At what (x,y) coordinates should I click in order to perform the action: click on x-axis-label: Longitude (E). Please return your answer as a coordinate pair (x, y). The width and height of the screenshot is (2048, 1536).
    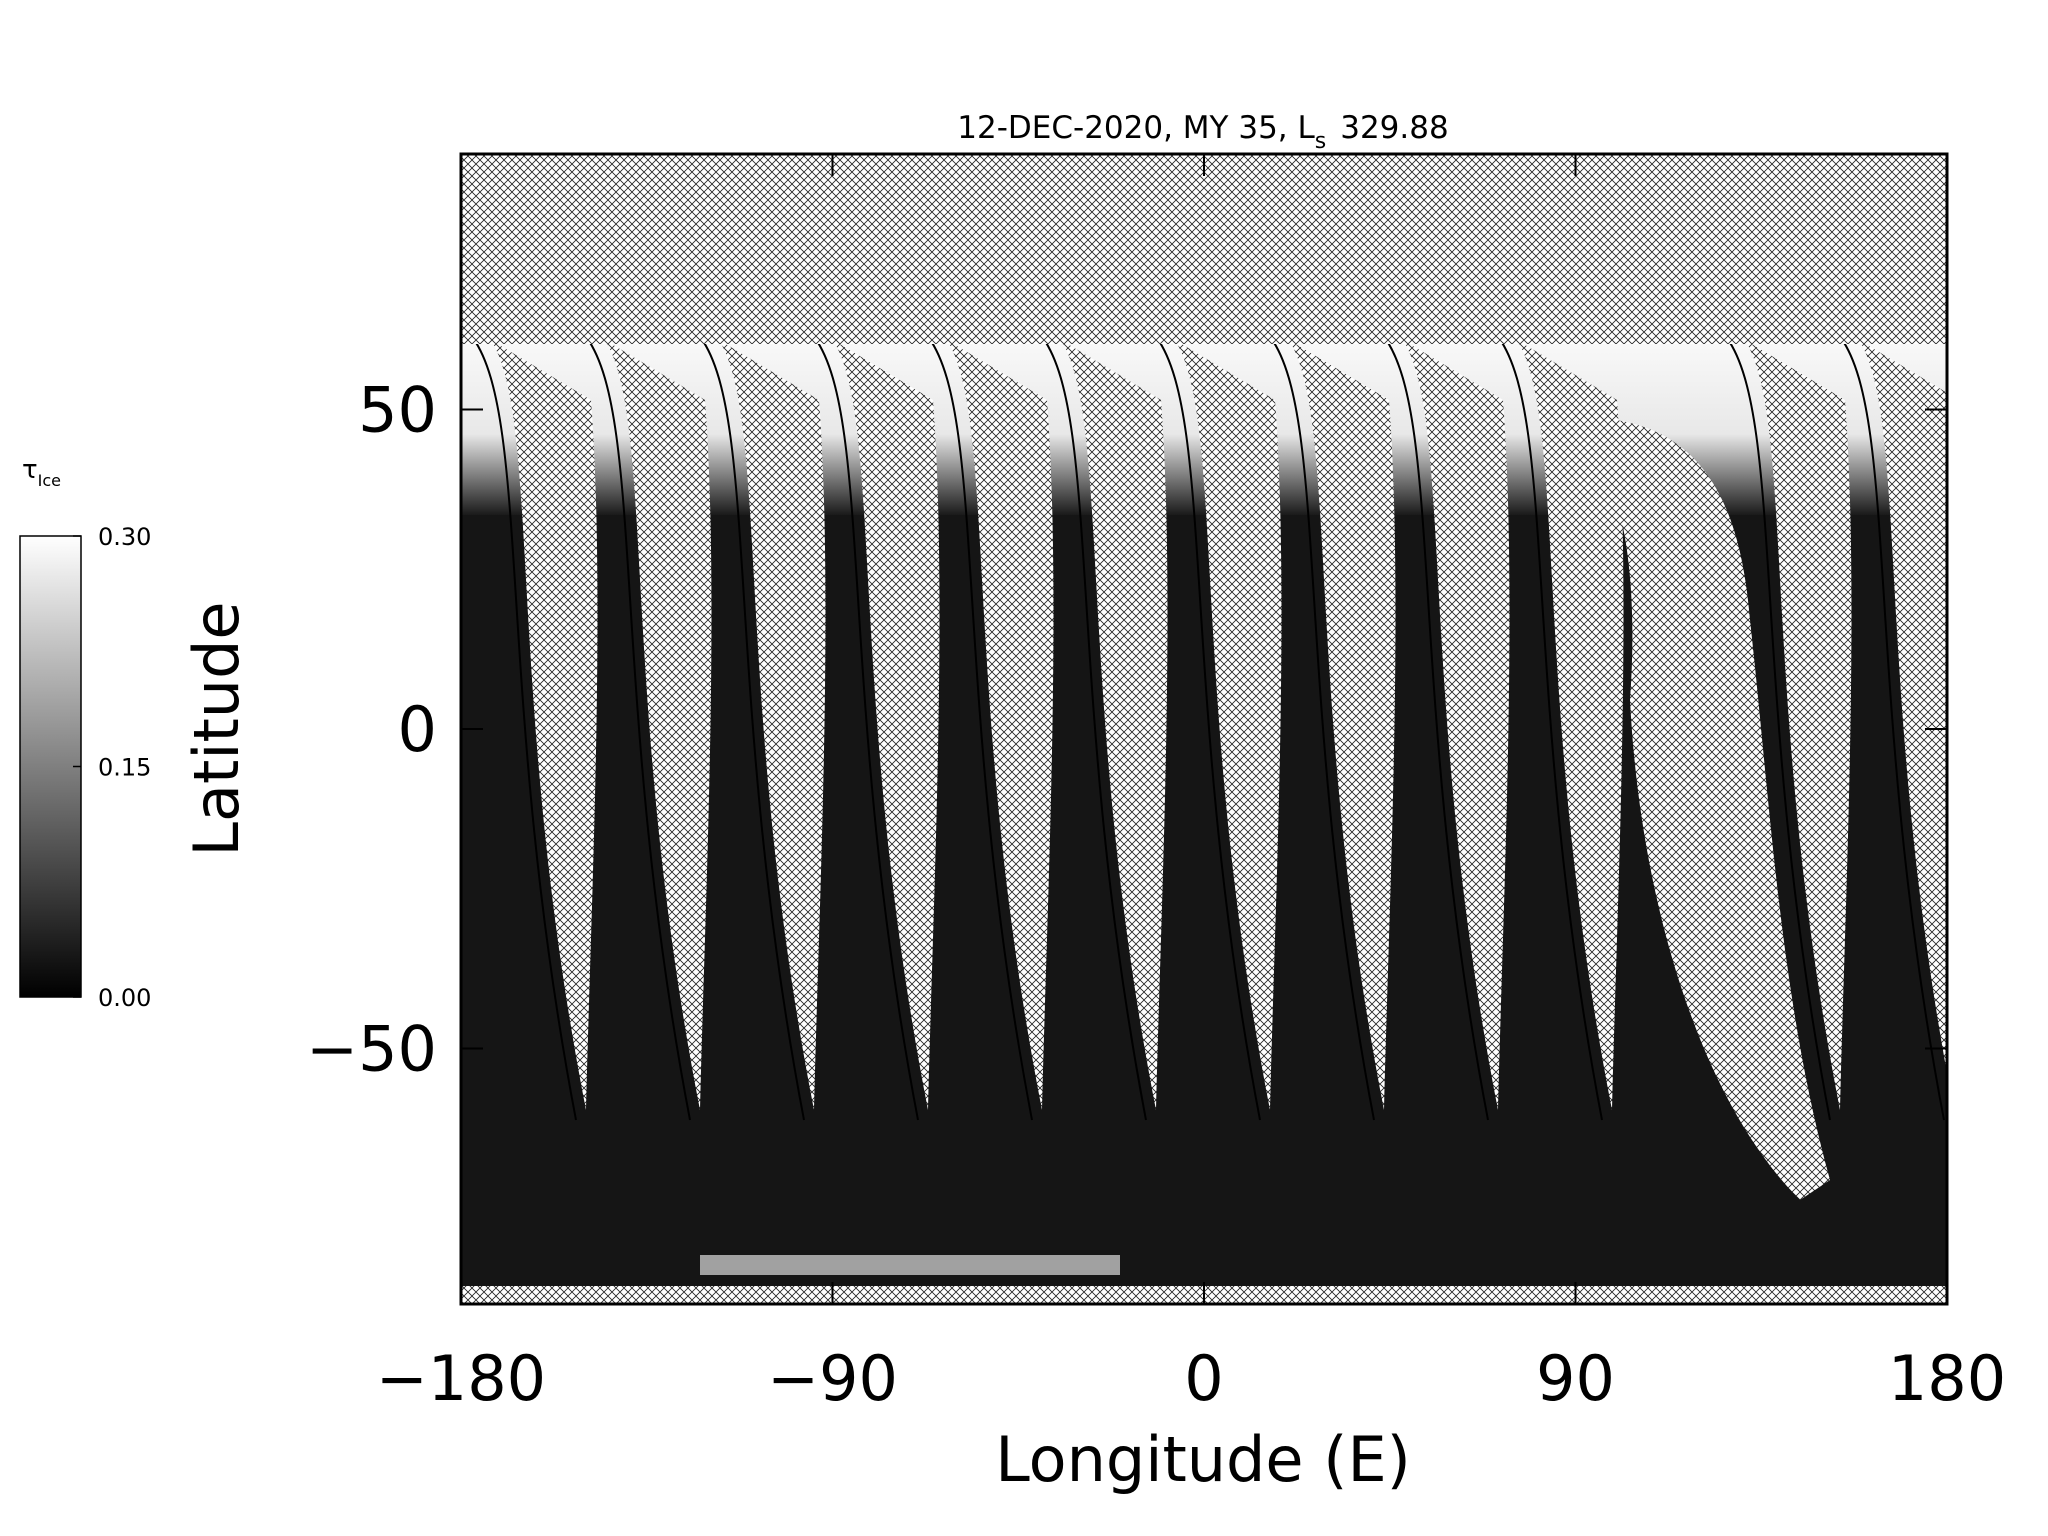
    Looking at the image, I should click on (1203, 1459).